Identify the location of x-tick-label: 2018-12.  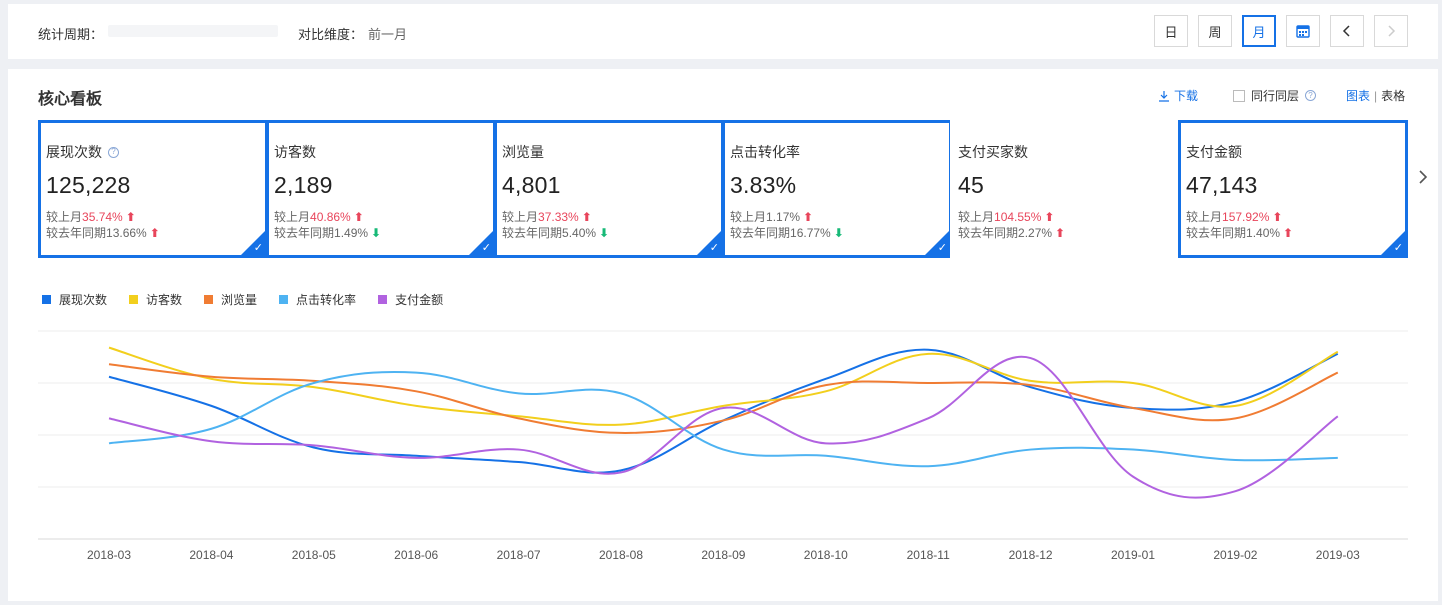
(1031, 555).